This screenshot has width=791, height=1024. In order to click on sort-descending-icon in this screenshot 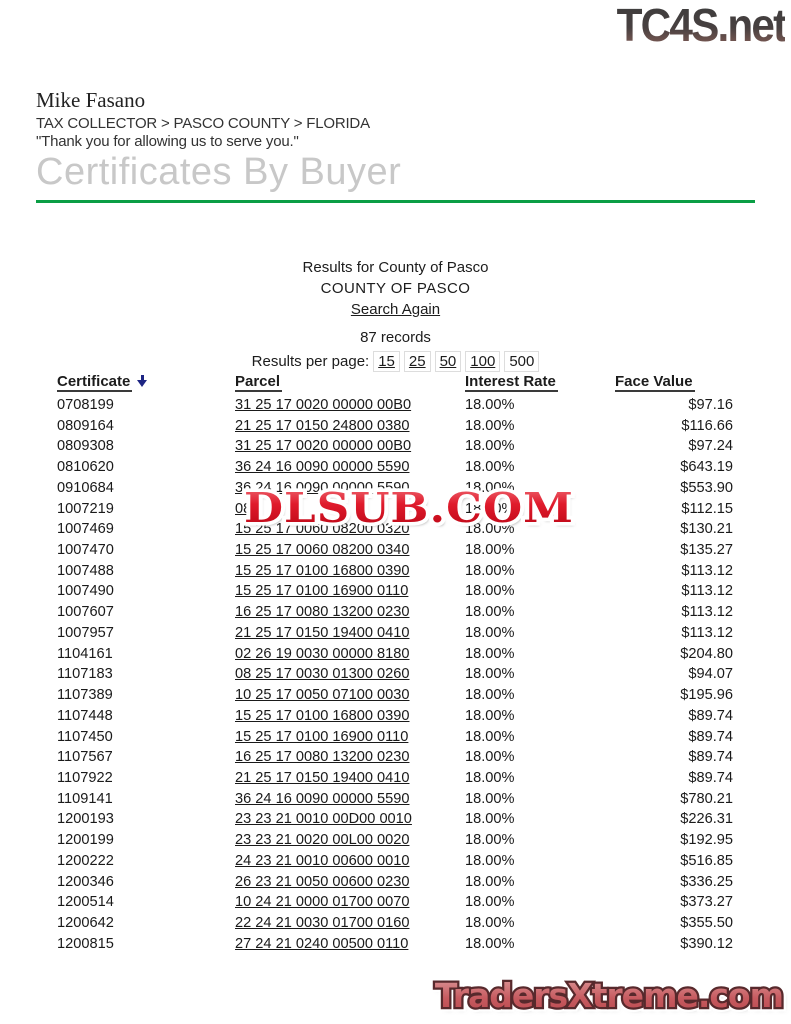, I will do `click(142, 381)`.